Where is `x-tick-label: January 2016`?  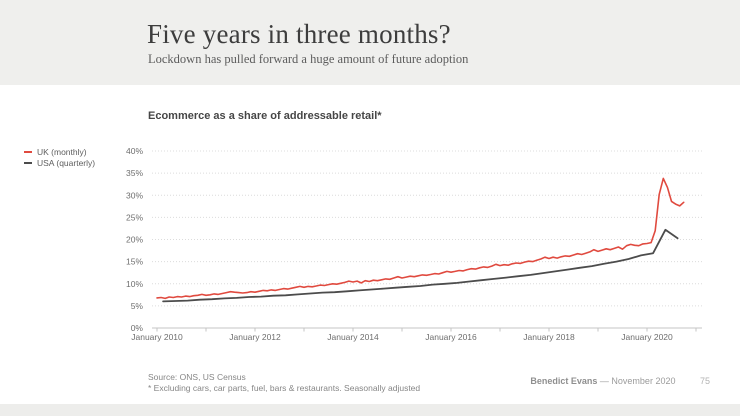
x-tick-label: January 2016 is located at coordinates (451, 337).